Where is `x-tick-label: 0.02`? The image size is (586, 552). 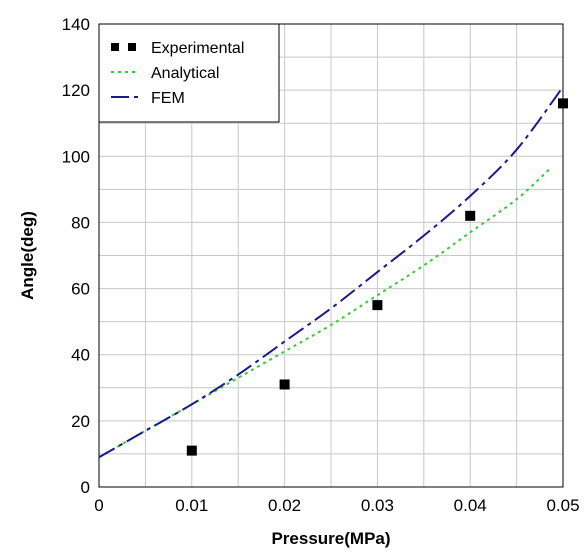
x-tick-label: 0.02 is located at coordinates (284, 505).